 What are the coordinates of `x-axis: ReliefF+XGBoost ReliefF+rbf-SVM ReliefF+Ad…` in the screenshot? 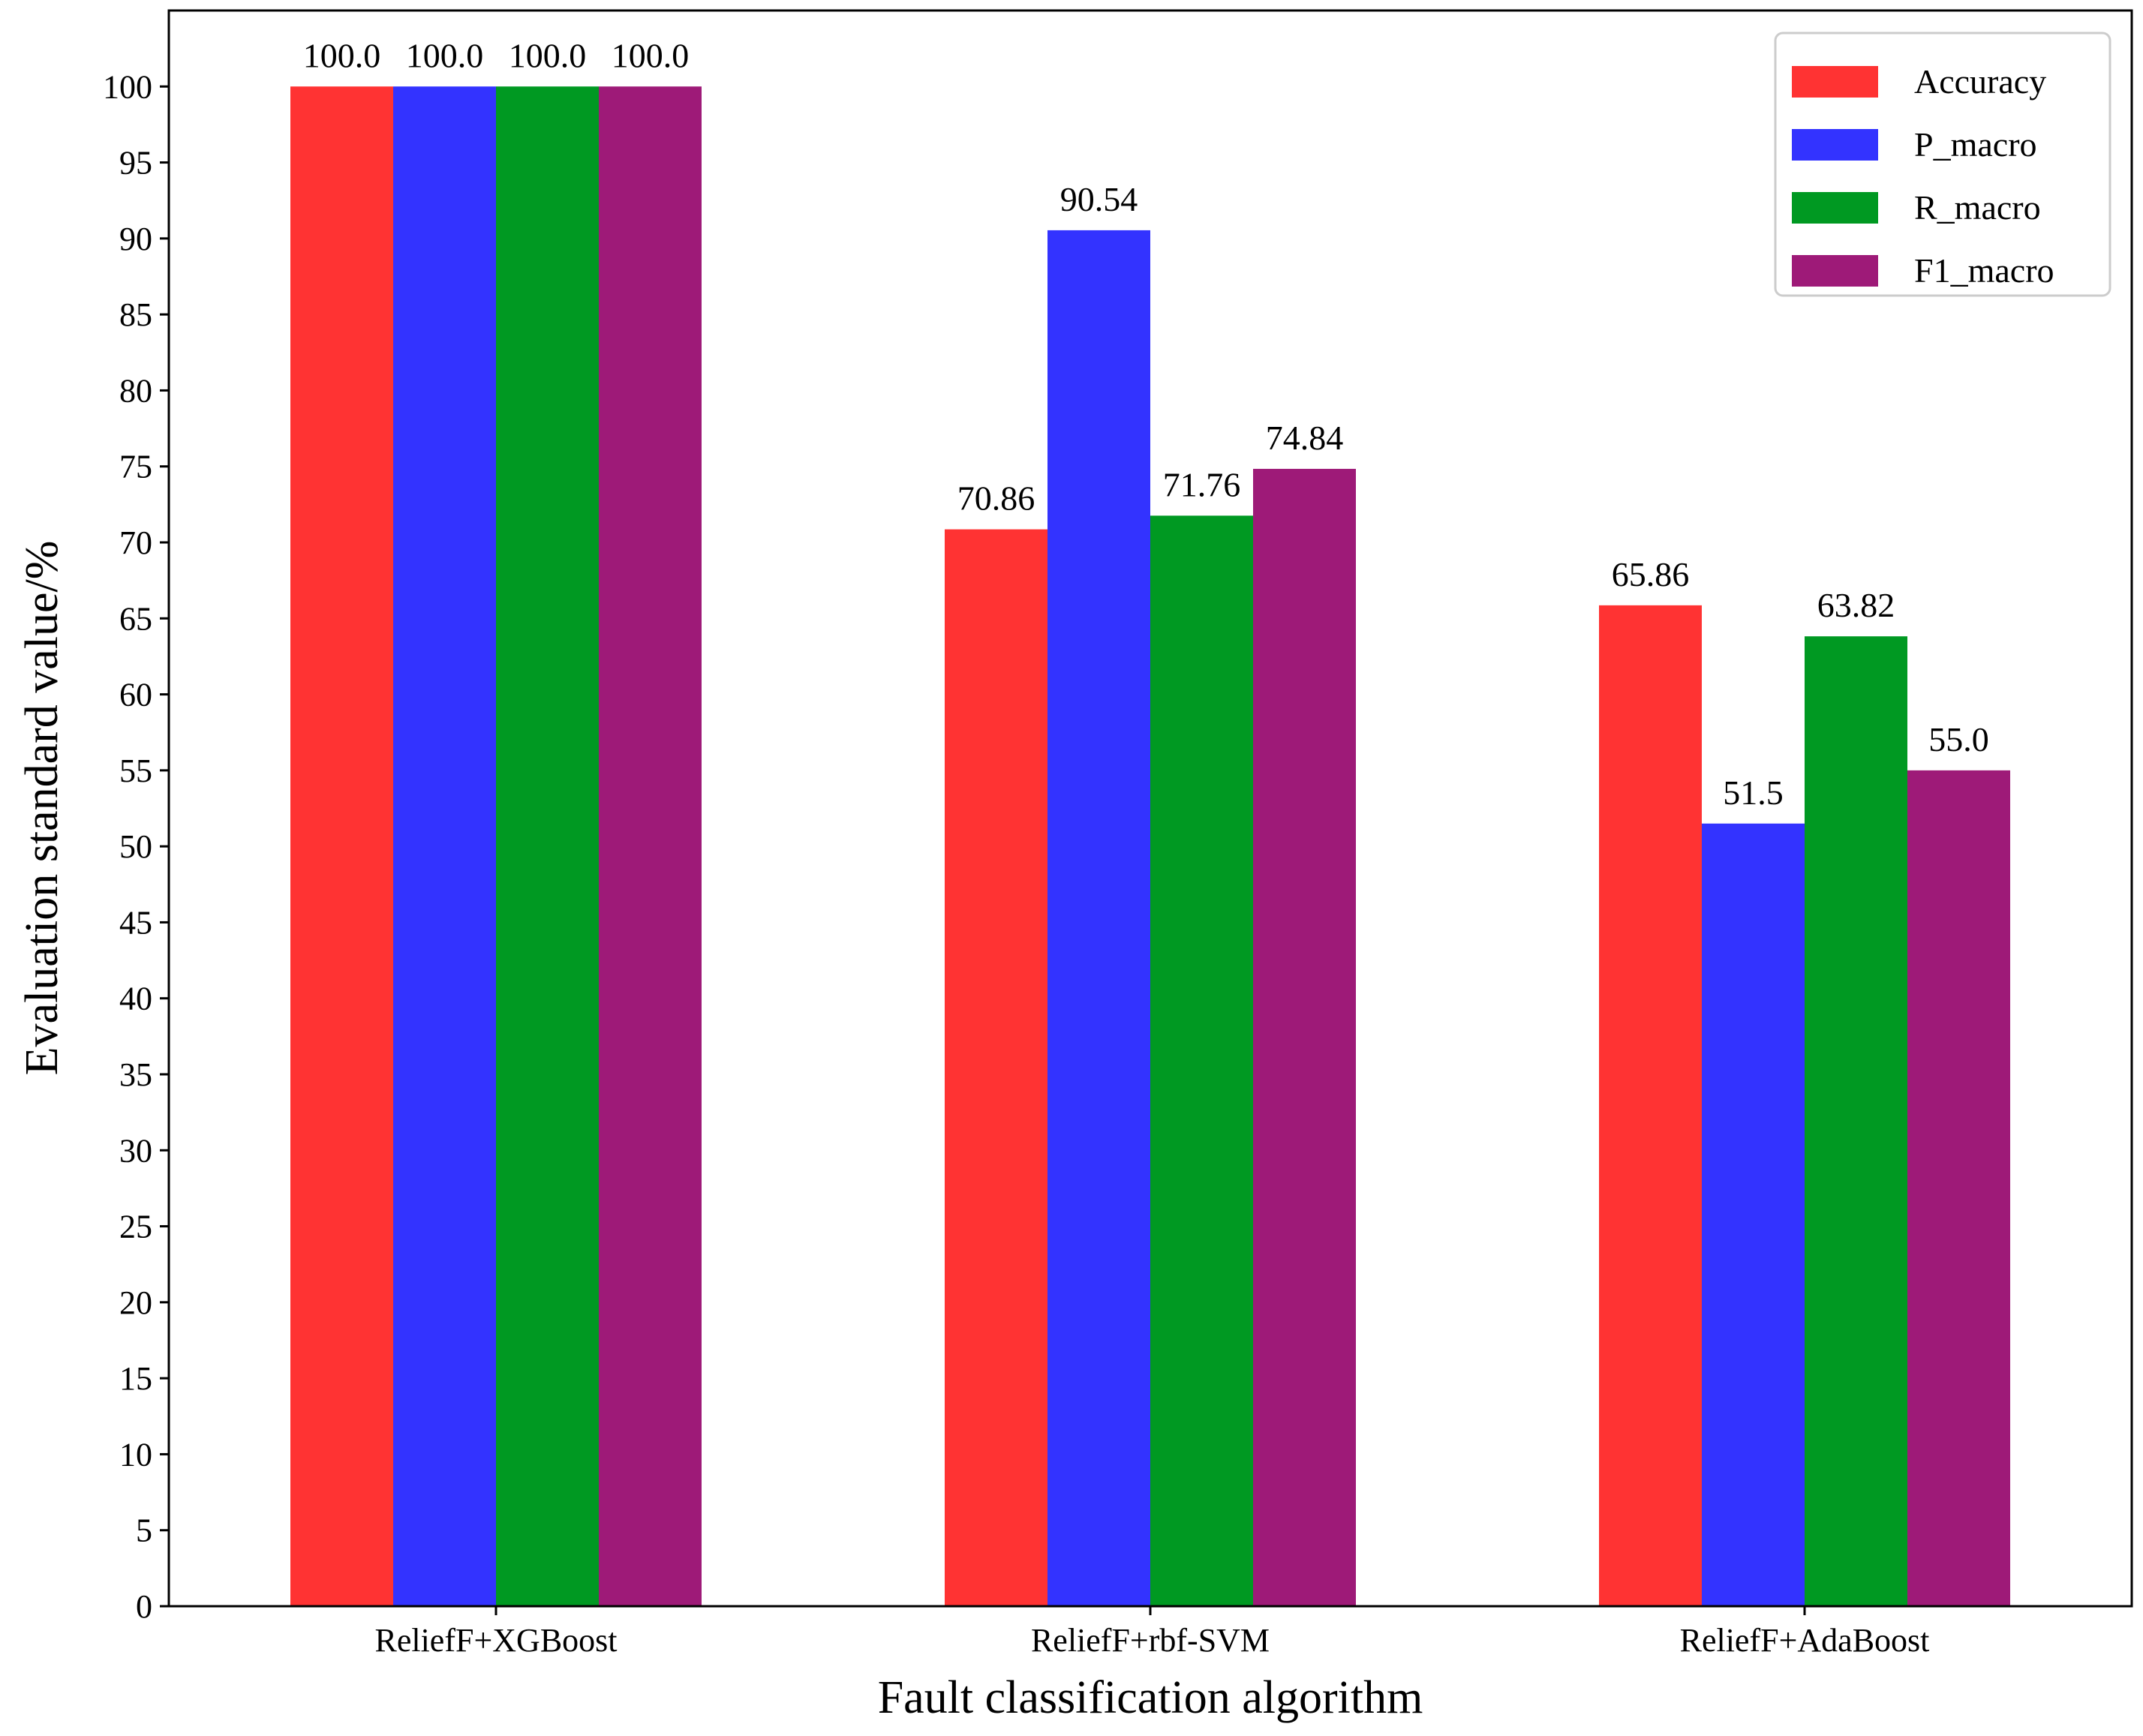 It's located at (1151, 1633).